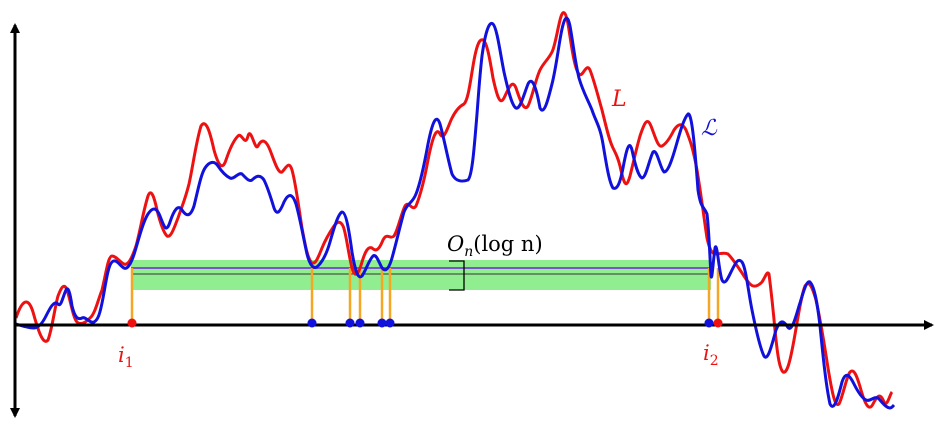  I want to click on label-i1: i1, so click(126, 357).